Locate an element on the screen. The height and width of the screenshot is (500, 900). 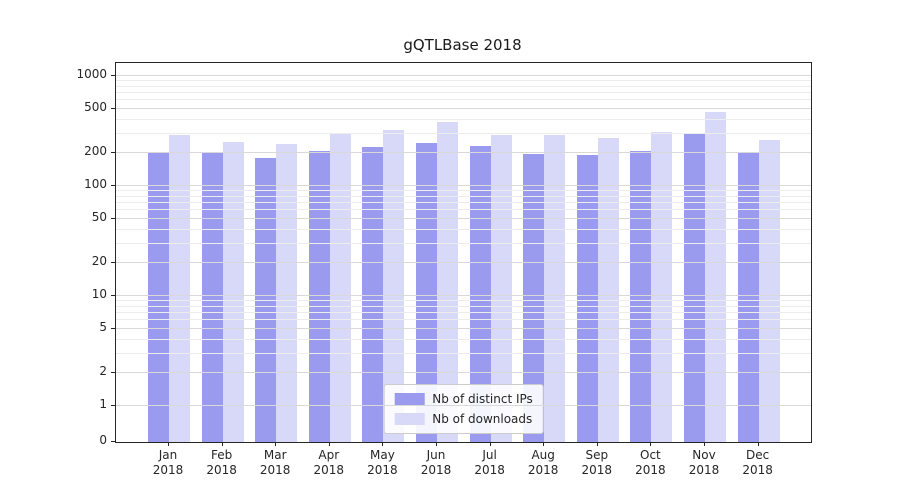
legend: Nb of distinct IPs Nb of downloads is located at coordinates (463, 409).